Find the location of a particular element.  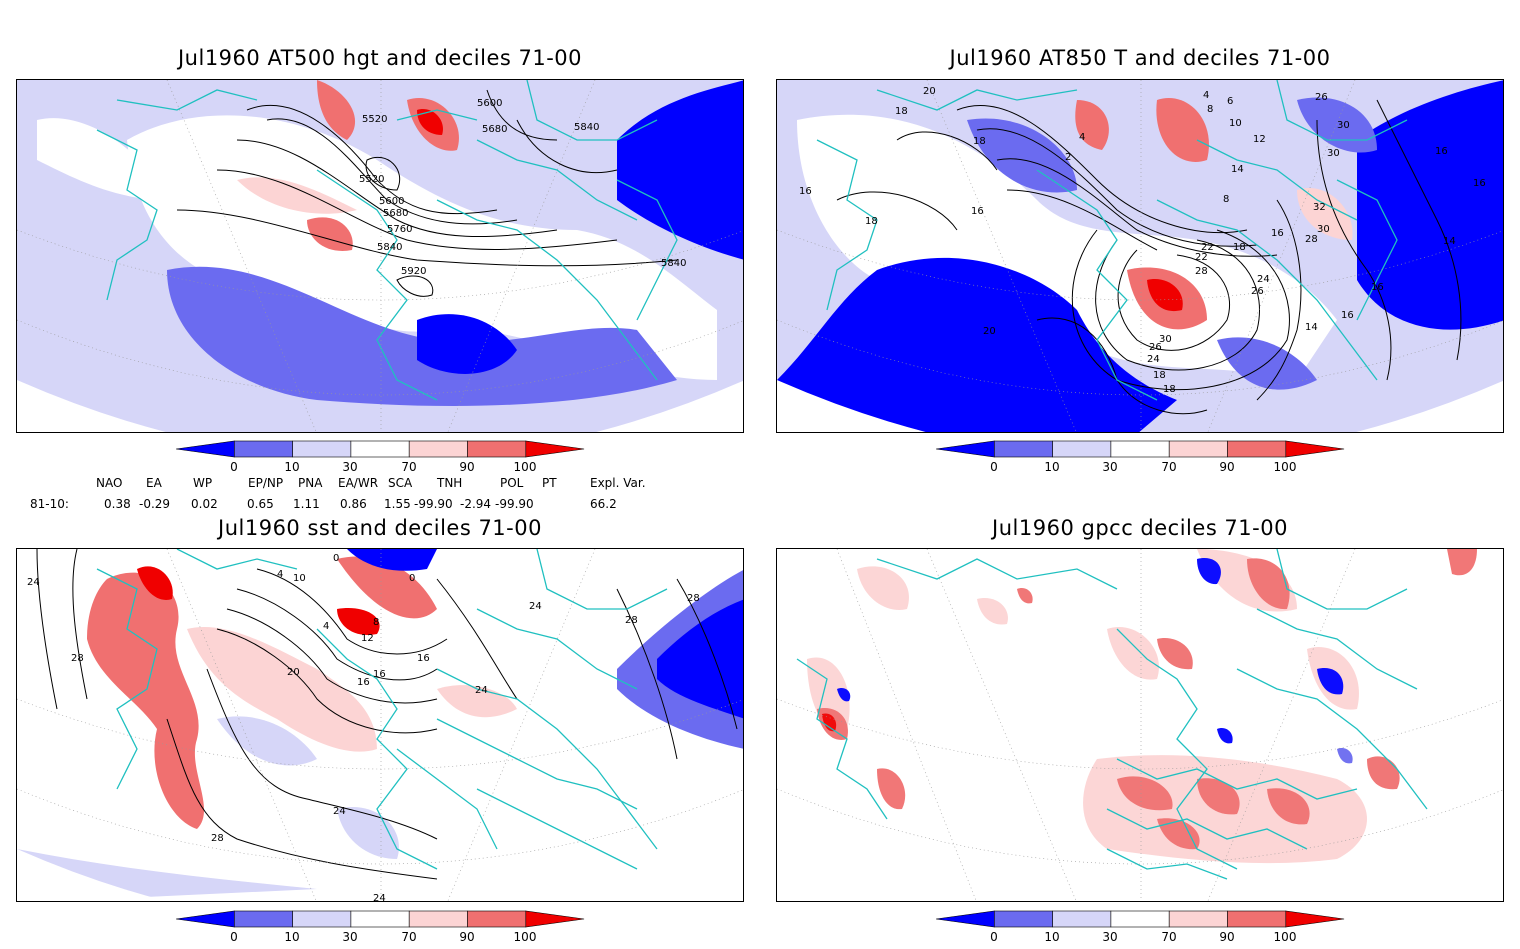

panel-title-hgt500: Jul1960 AT500 hgt and deciles 71-00 is located at coordinates (380, 58).